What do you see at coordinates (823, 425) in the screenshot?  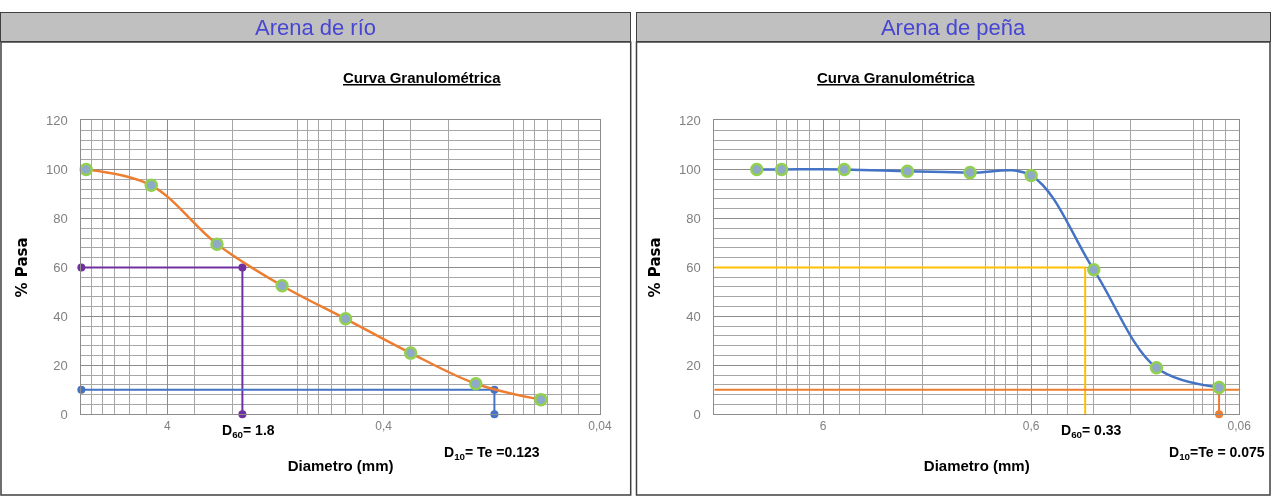 I see `x-tick-label: 6` at bounding box center [823, 425].